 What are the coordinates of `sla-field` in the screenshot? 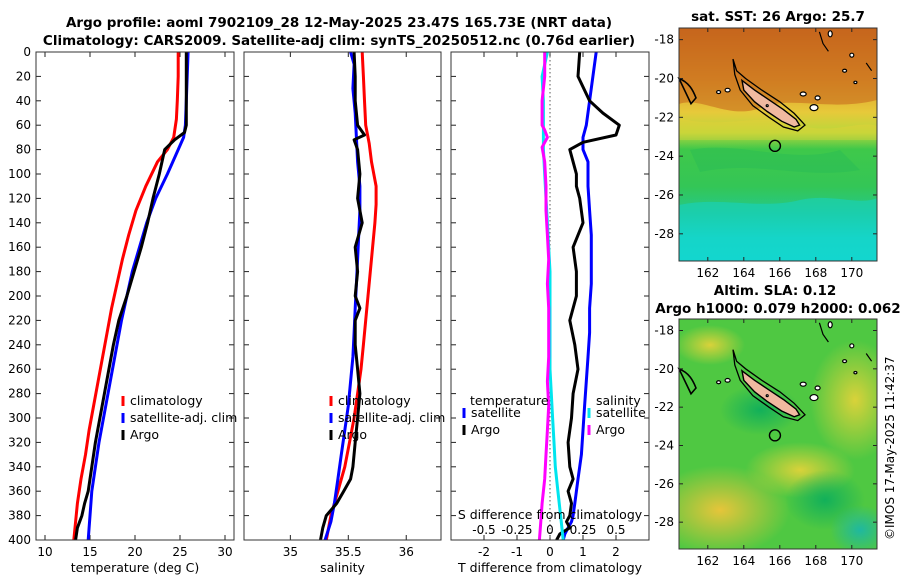 It's located at (778, 434).